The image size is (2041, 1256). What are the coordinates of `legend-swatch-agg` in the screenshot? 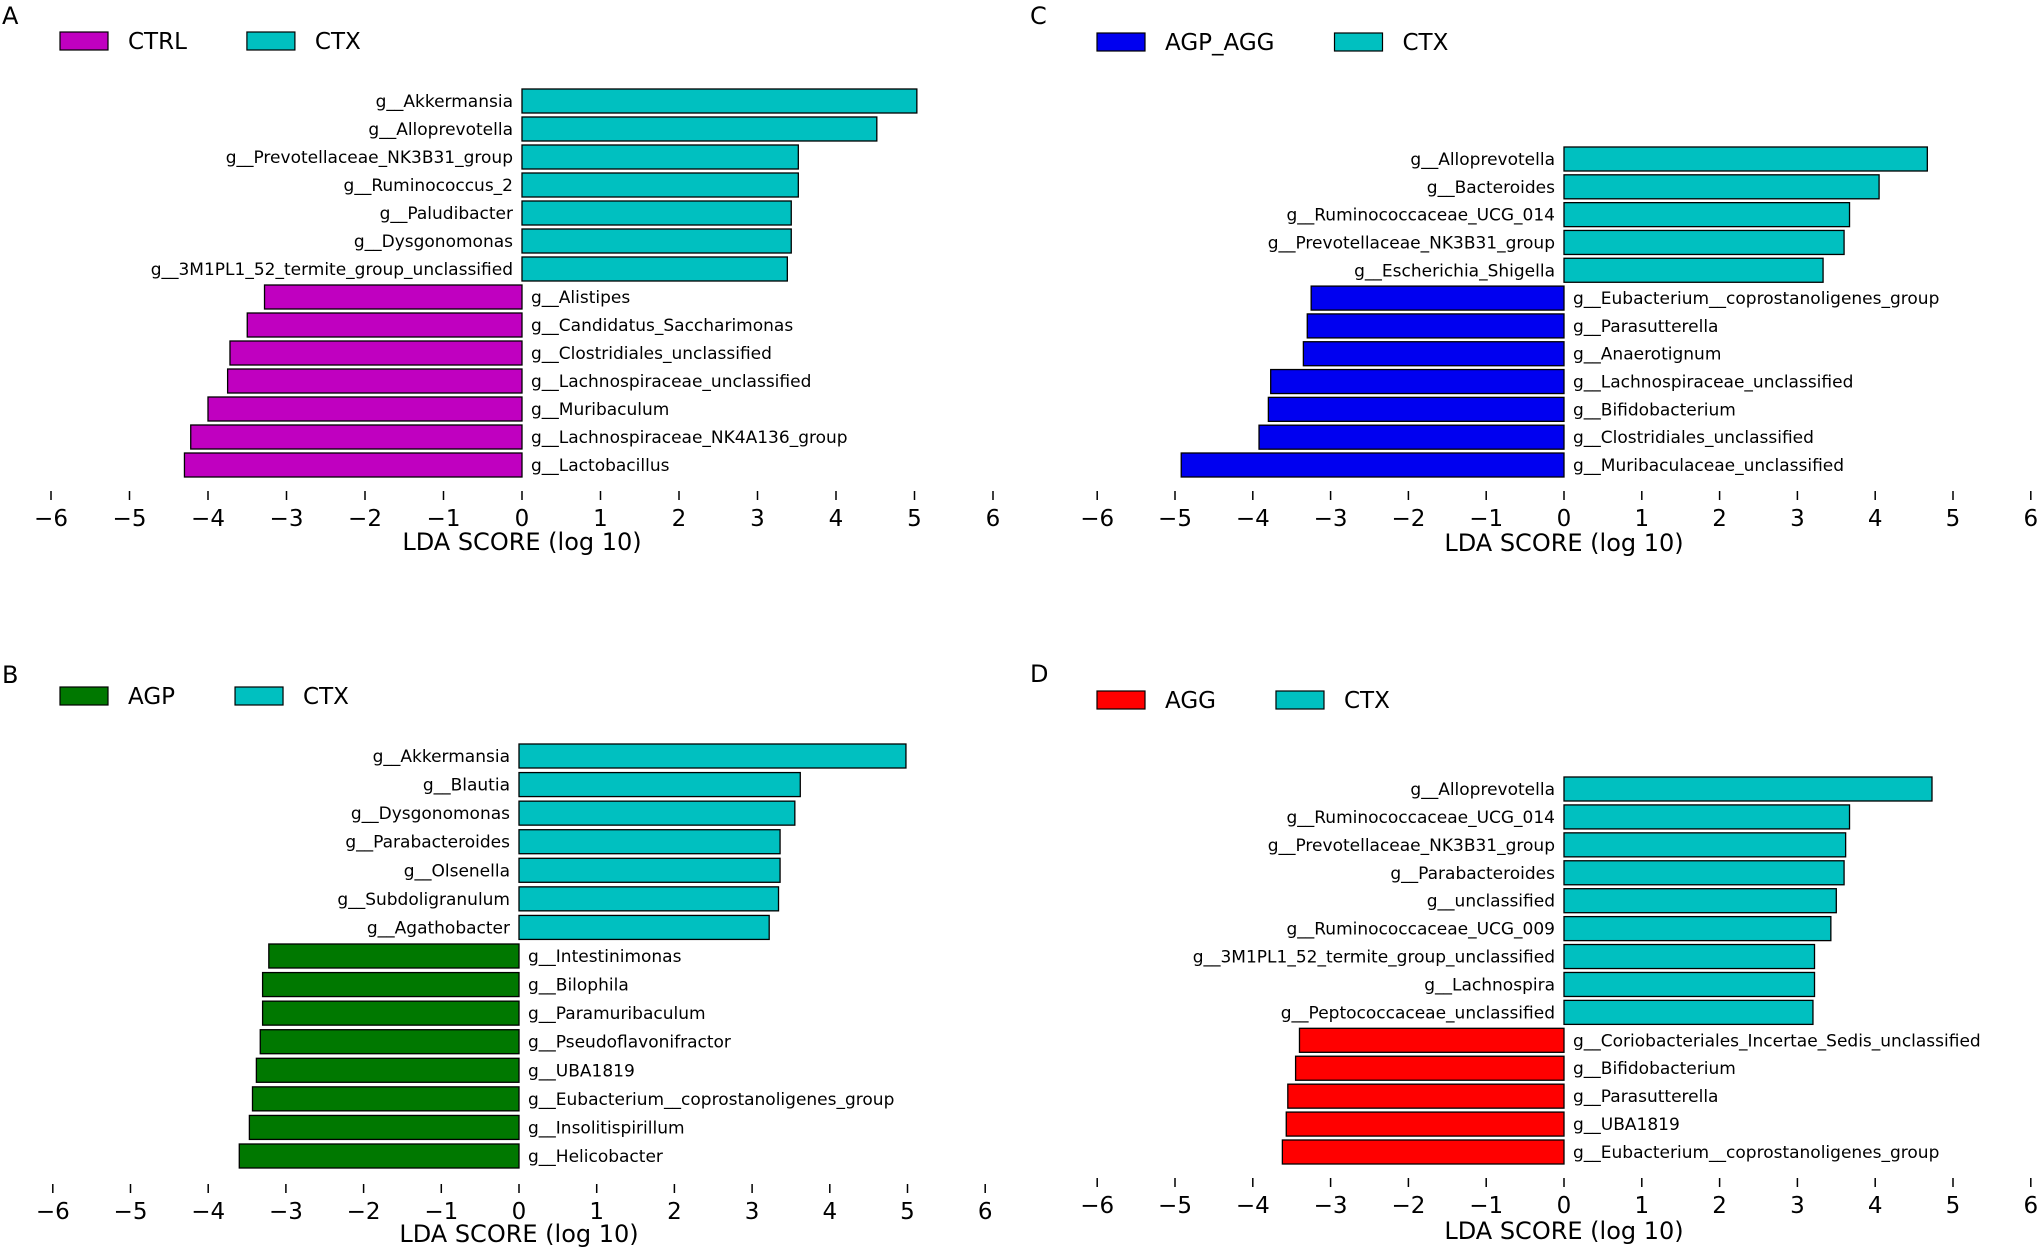 It's located at (1121, 700).